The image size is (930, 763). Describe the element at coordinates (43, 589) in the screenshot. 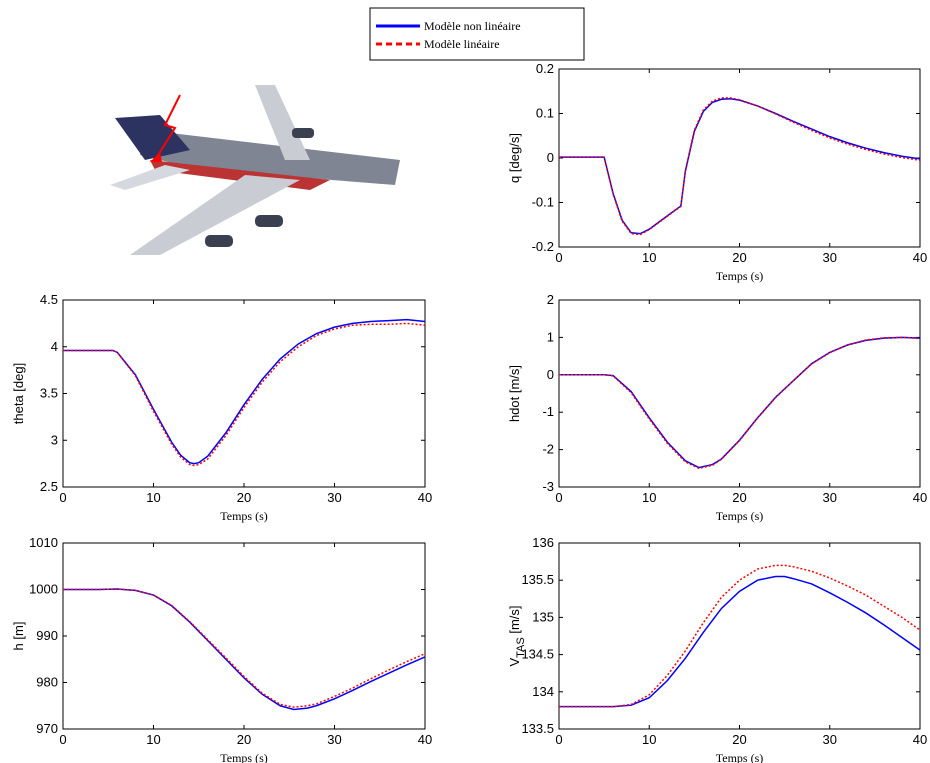

I see `y-tick-label: 1000` at that location.